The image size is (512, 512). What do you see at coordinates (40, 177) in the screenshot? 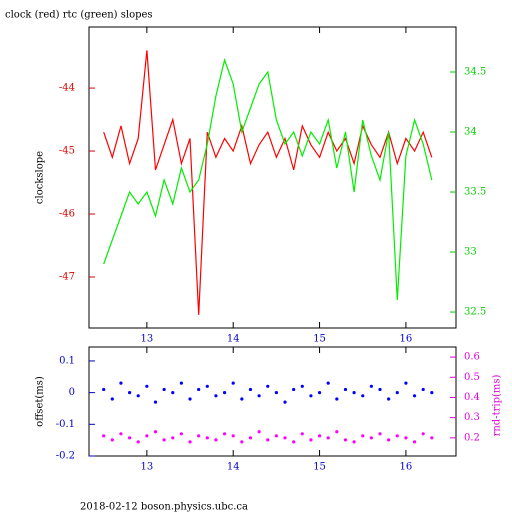
I see `y-axis-label: clockslope` at bounding box center [40, 177].